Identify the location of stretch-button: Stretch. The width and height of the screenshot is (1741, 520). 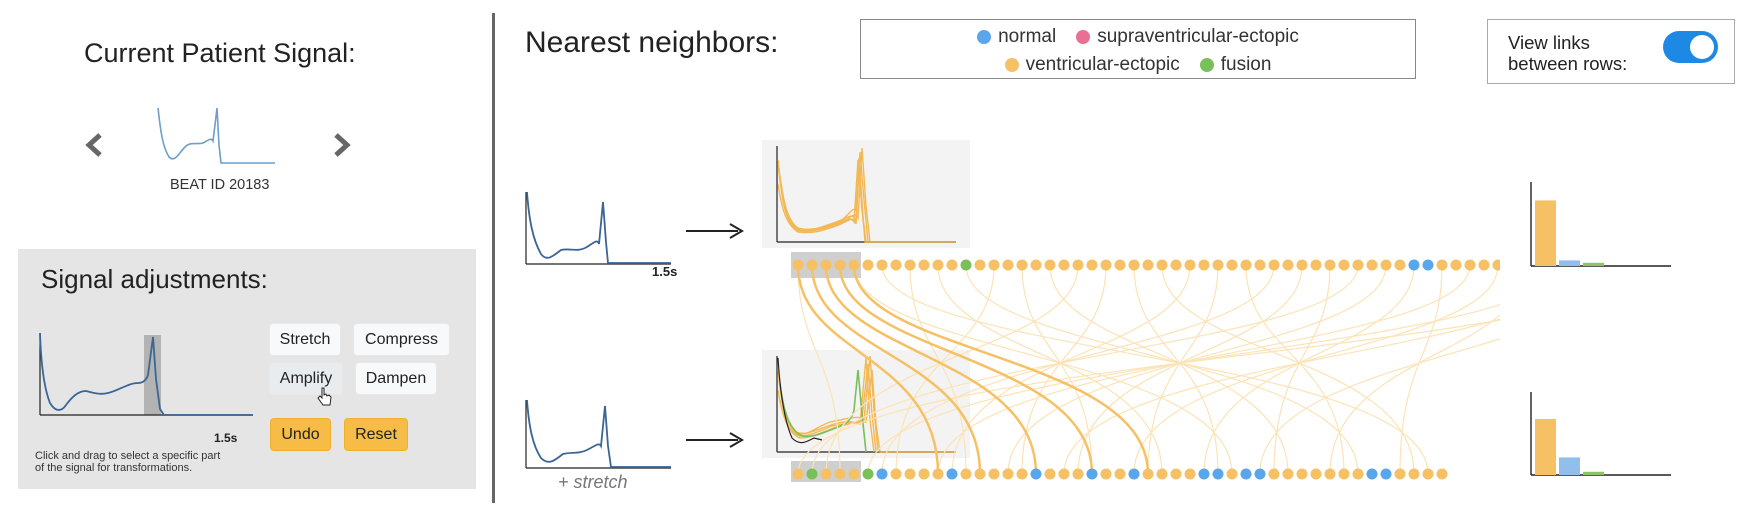
(305, 339).